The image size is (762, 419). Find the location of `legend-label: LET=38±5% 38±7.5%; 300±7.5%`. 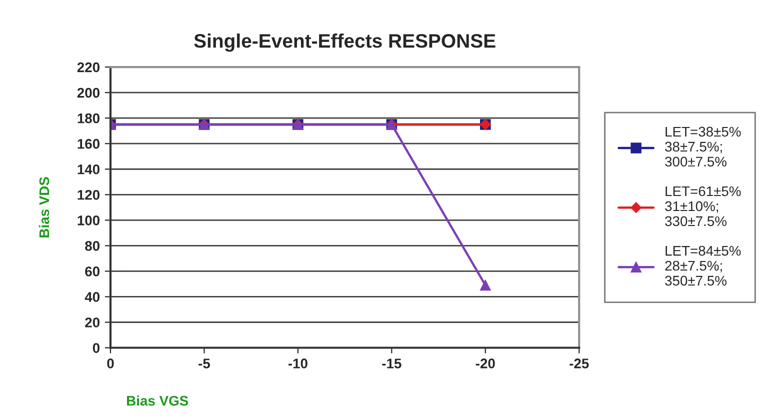

legend-label: LET=38±5% 38±7.5%; 300±7.5% is located at coordinates (703, 146).